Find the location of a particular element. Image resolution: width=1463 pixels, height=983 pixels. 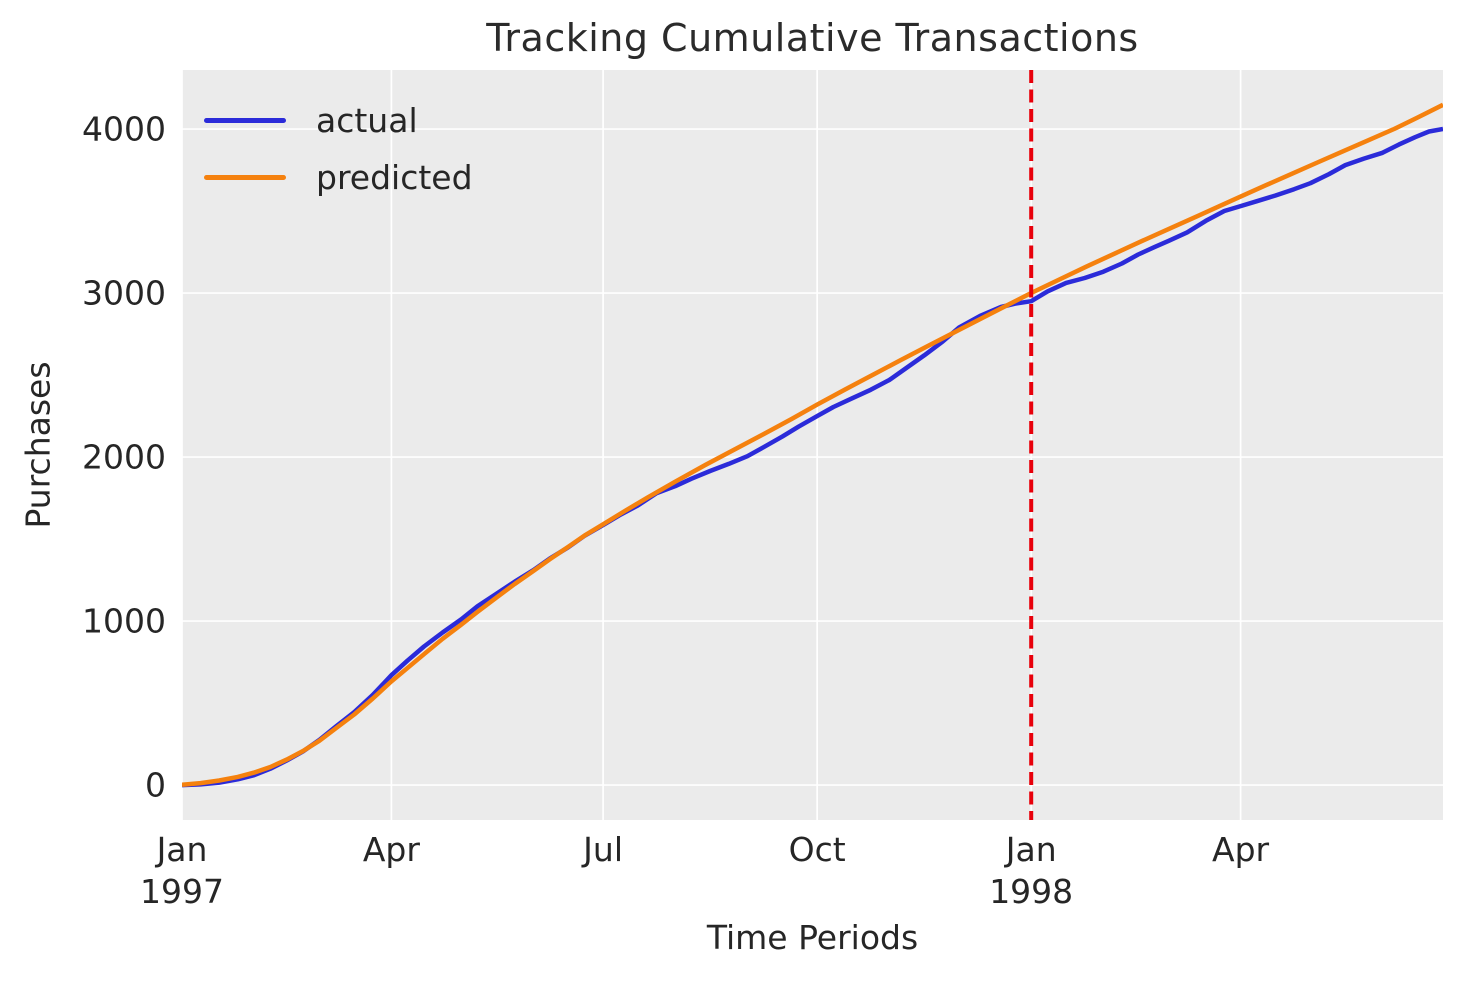

x-axis-label: Time Periods is located at coordinates (812, 937).